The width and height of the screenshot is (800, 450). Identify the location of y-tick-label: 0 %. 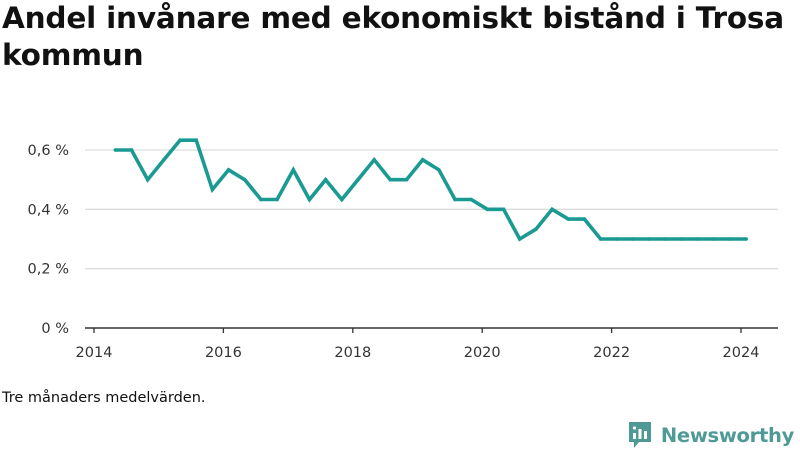
(55, 329).